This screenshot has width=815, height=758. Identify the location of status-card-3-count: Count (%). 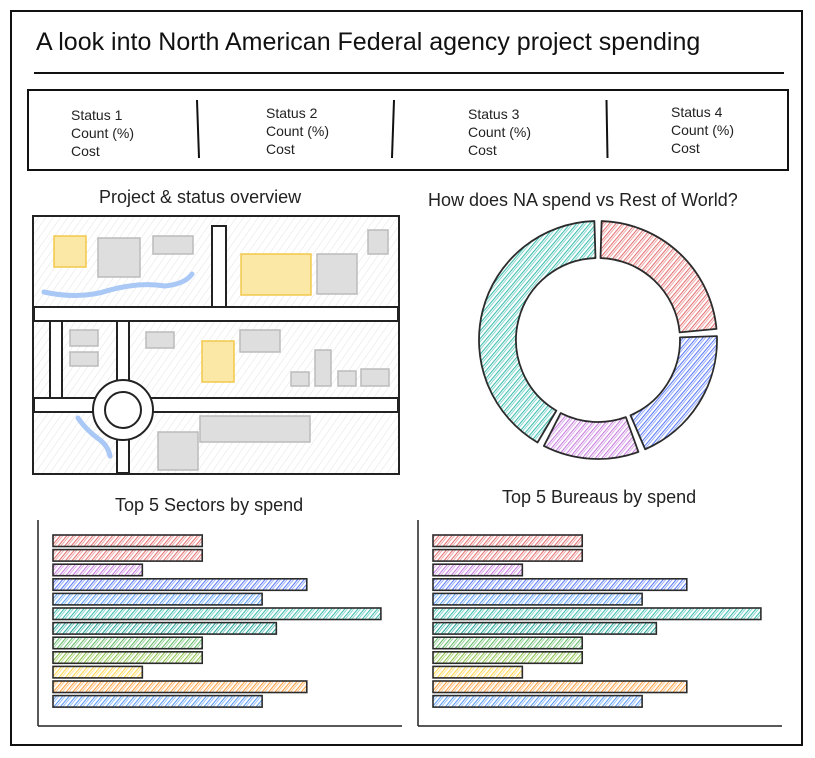
(500, 132).